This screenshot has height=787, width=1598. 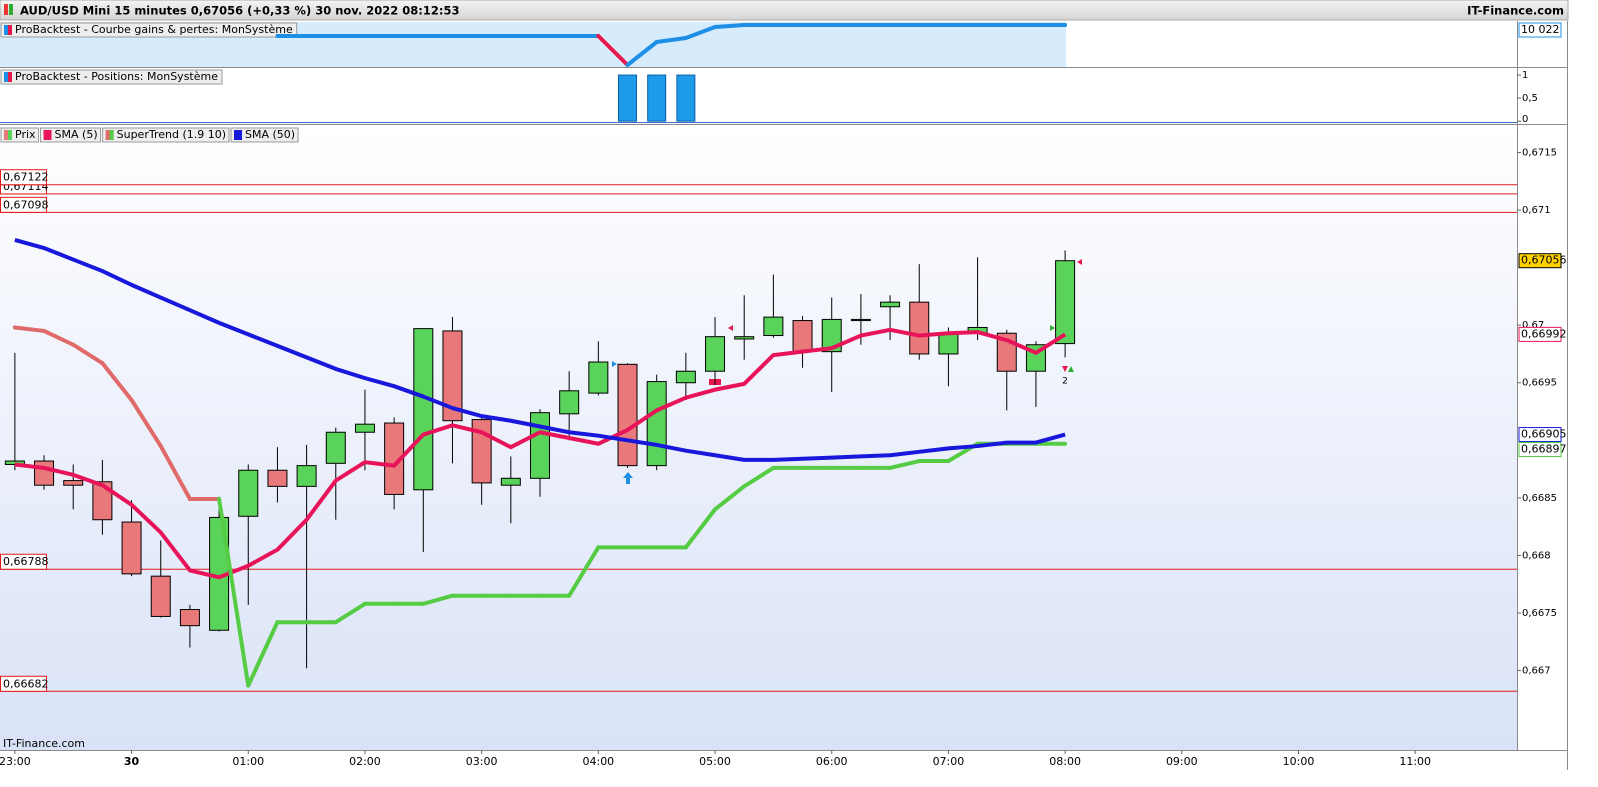 I want to click on y-tick-label: 0,67, so click(x=1533, y=325).